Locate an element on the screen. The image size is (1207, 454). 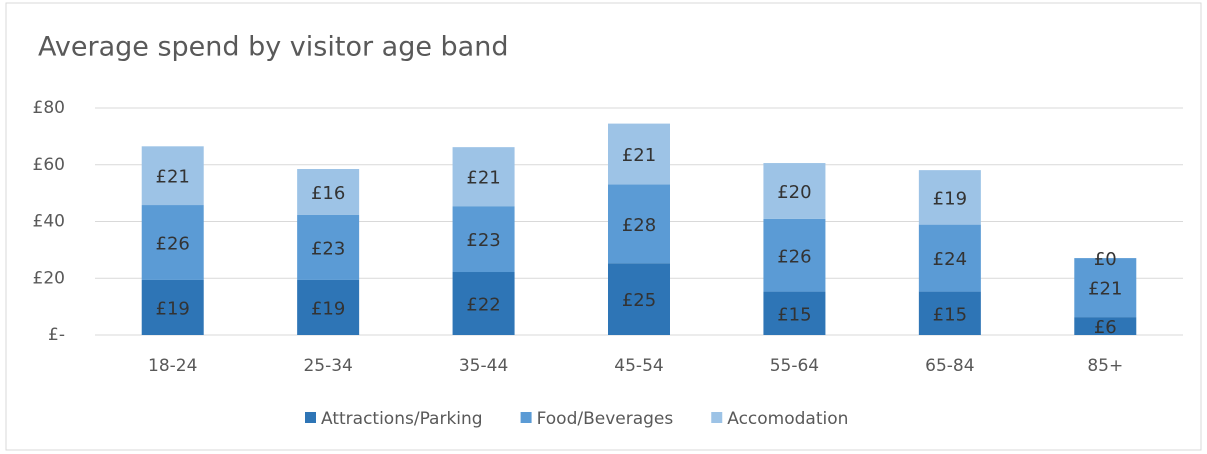
data-label: £16 is located at coordinates (328, 193).